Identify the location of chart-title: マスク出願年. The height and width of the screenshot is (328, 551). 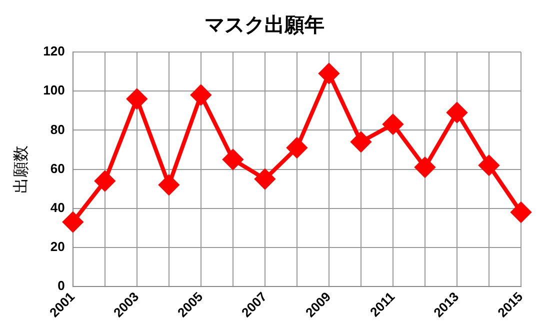
(264, 25).